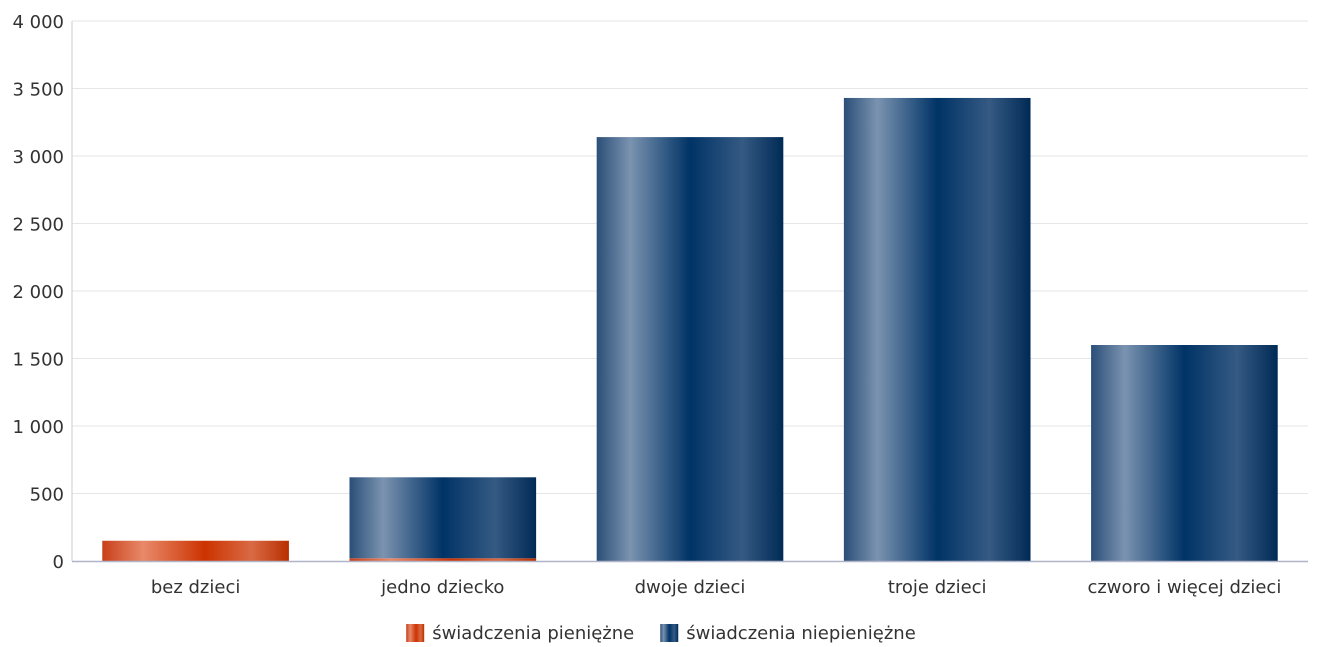  What do you see at coordinates (38, 360) in the screenshot?
I see `y-tick-label: 1 500` at bounding box center [38, 360].